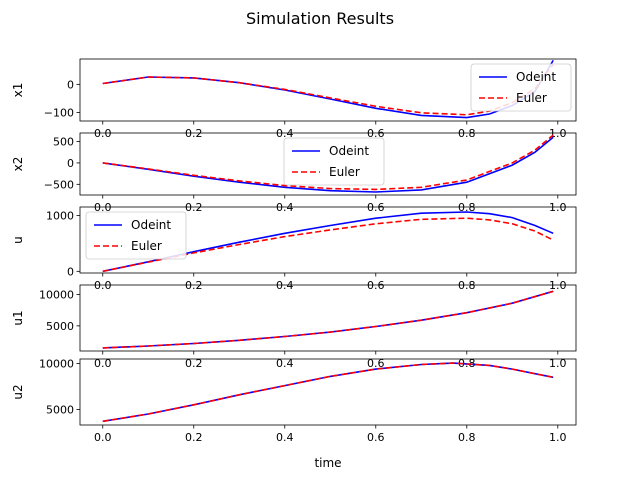  Describe the element at coordinates (320, 18) in the screenshot. I see `figure-title: Simulation Results` at that location.